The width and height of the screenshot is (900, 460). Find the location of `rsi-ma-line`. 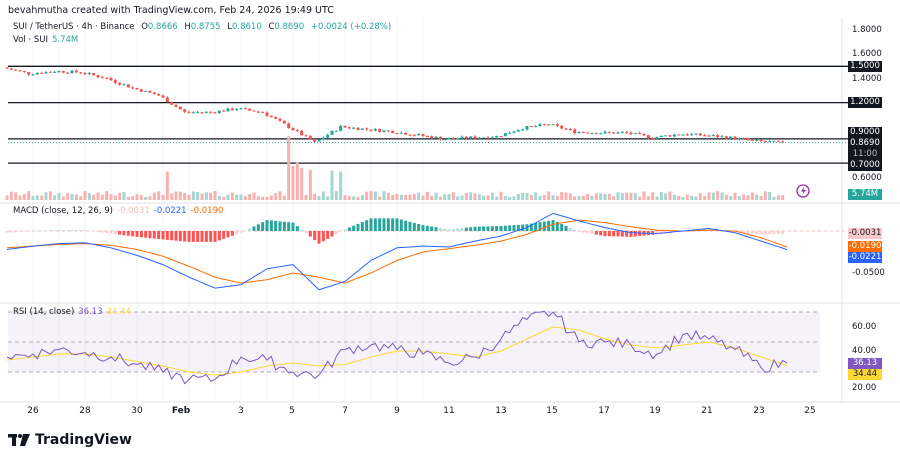

rsi-ma-line is located at coordinates (397, 351).